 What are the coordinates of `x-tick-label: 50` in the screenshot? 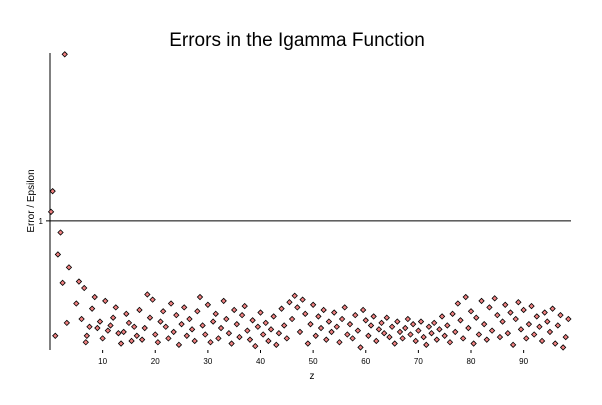 It's located at (313, 361).